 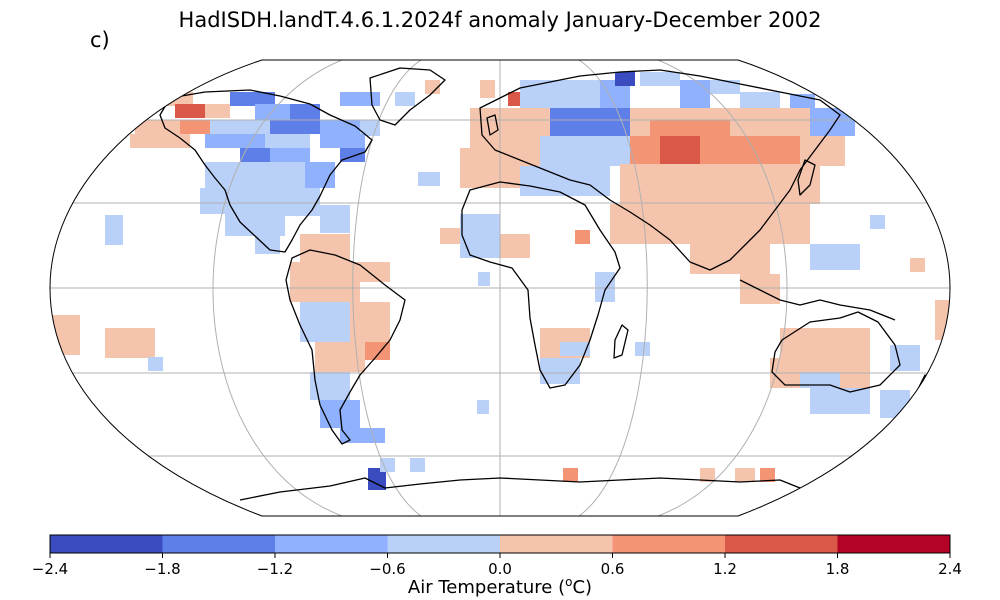 I want to click on colorbar-tick-label: 2.4, so click(x=950, y=569).